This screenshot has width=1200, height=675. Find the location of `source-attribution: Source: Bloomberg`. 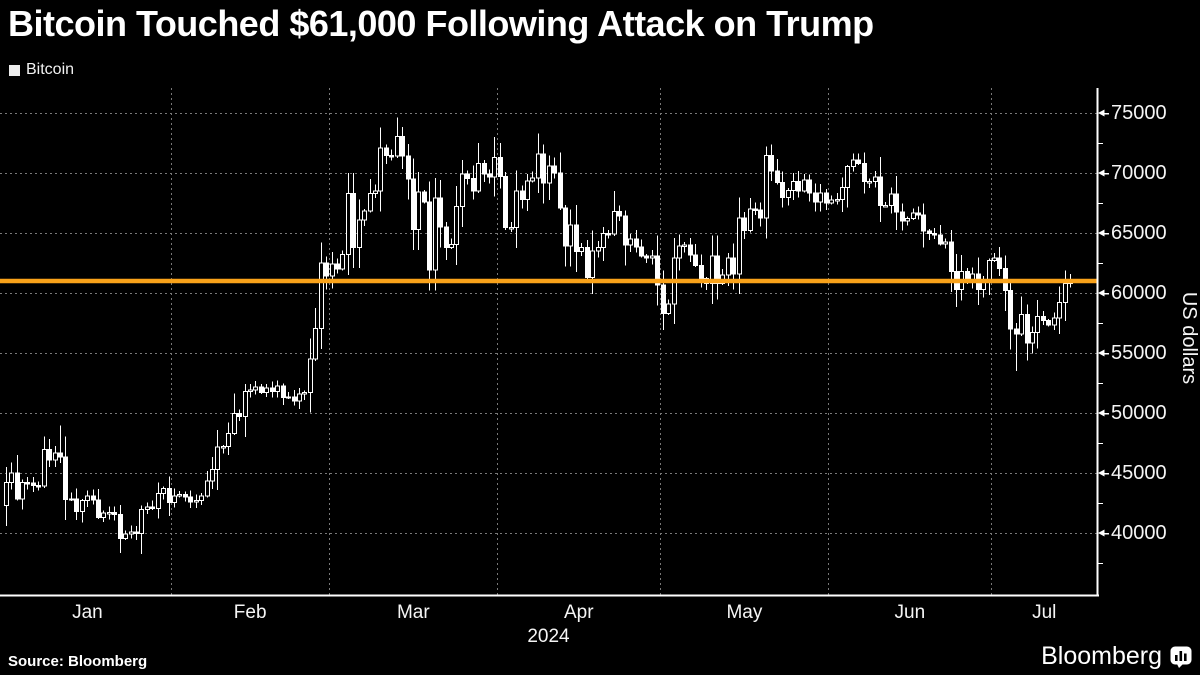

source-attribution: Source: Bloomberg is located at coordinates (78, 661).